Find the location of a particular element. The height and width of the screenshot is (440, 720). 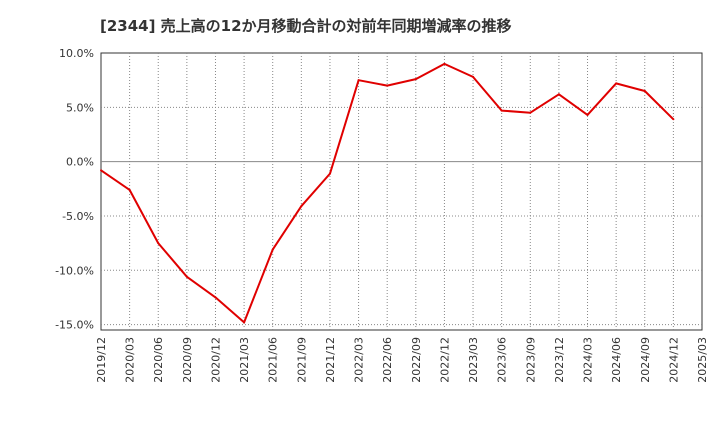

x-tick-label: 2021/03 is located at coordinates (244, 360).